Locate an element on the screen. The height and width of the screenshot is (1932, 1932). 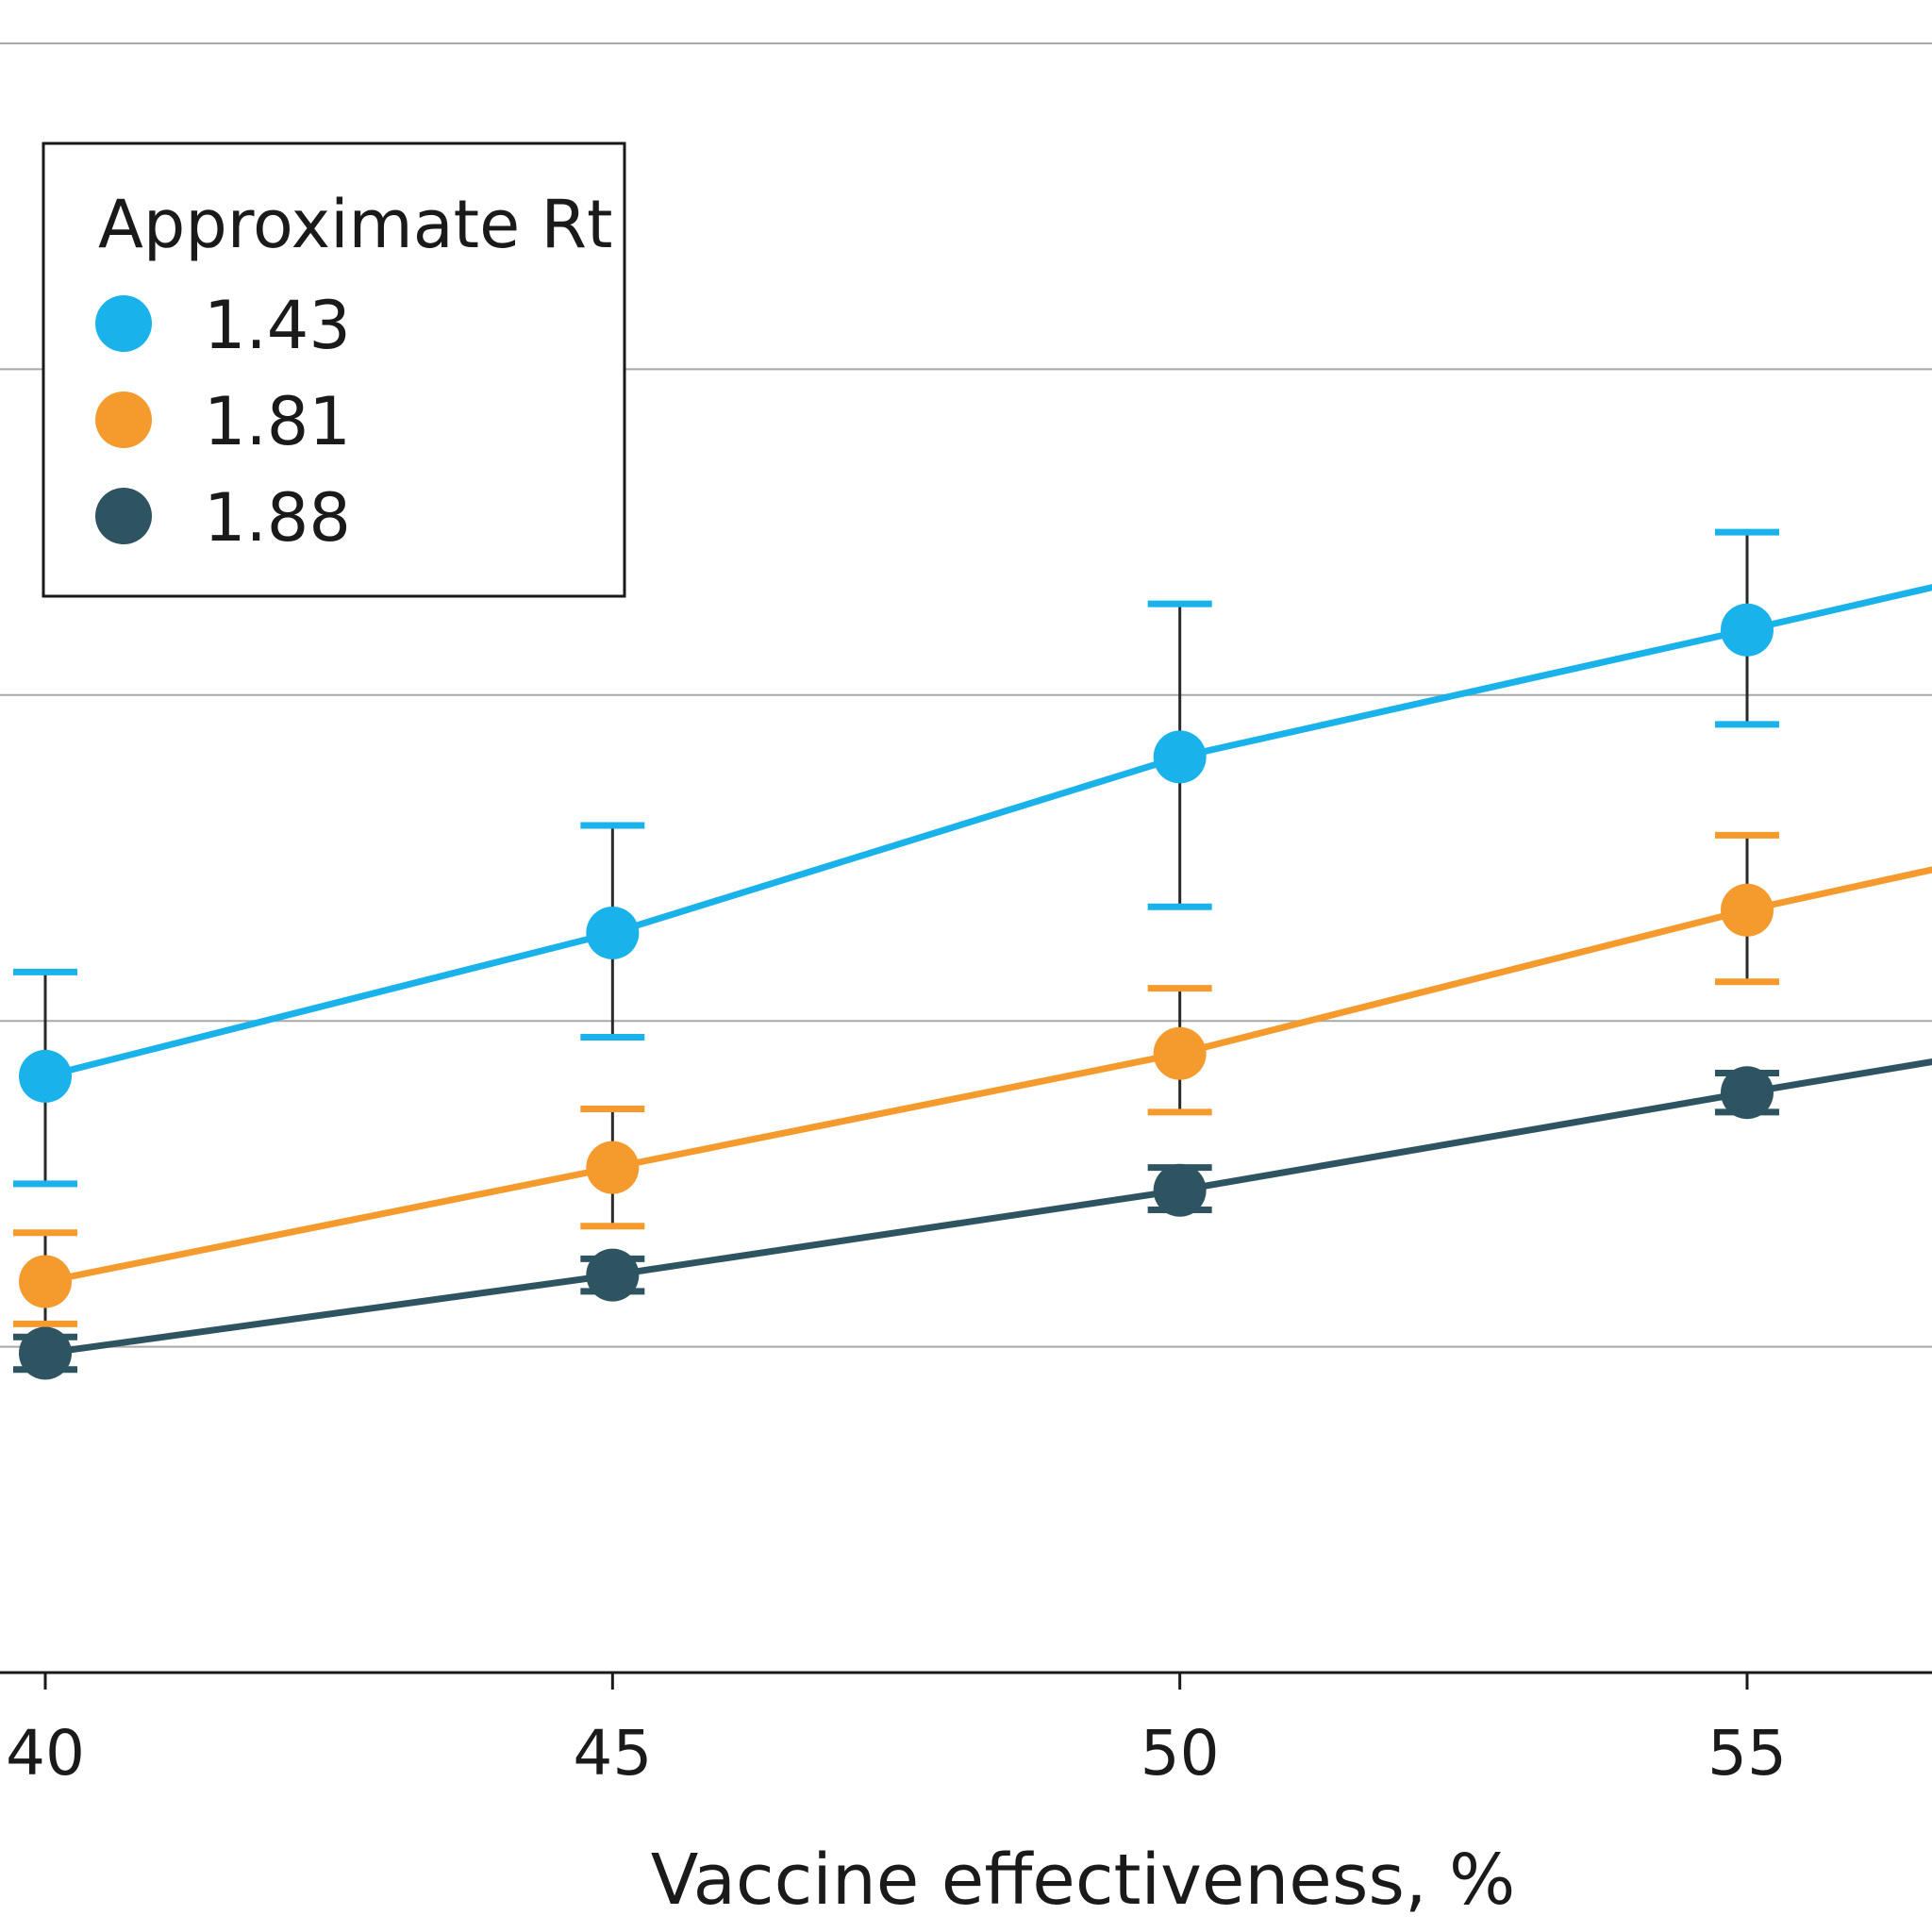
x-tick-label: 50 is located at coordinates (1180, 1753).